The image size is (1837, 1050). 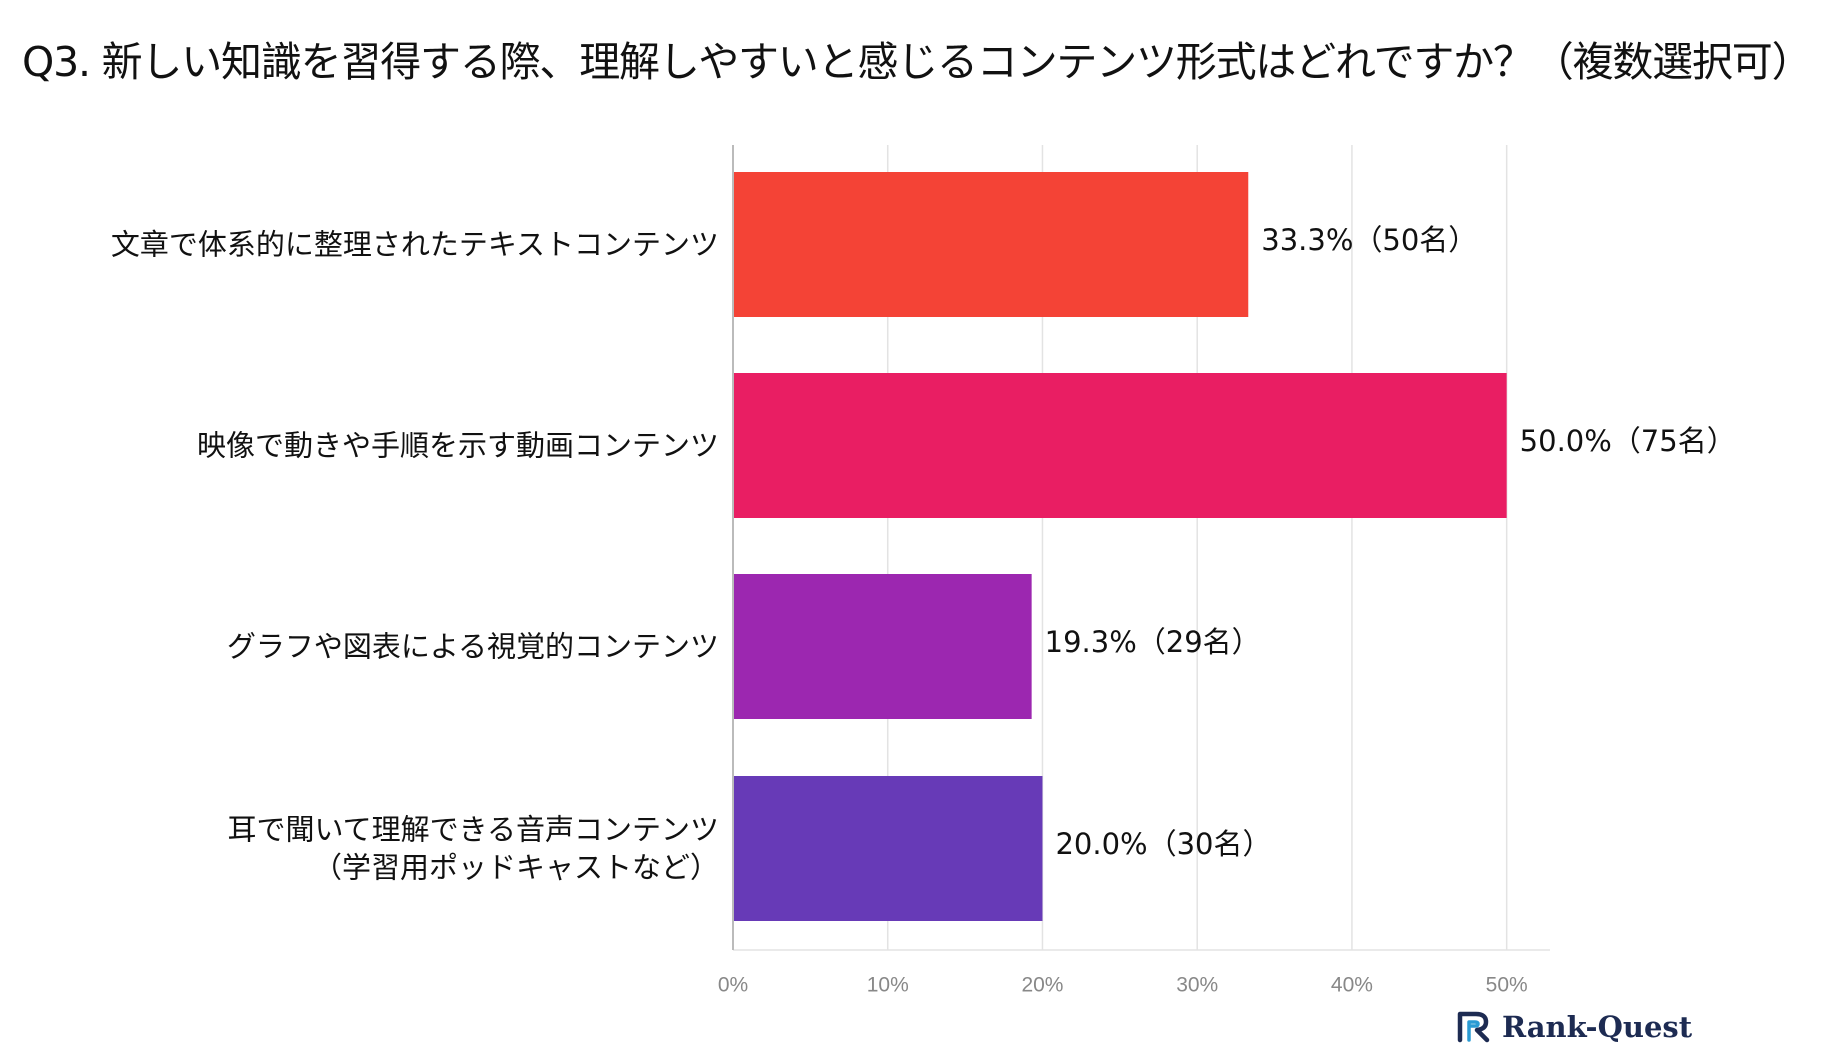 What do you see at coordinates (1042, 985) in the screenshot?
I see `x-tick-label: 20%` at bounding box center [1042, 985].